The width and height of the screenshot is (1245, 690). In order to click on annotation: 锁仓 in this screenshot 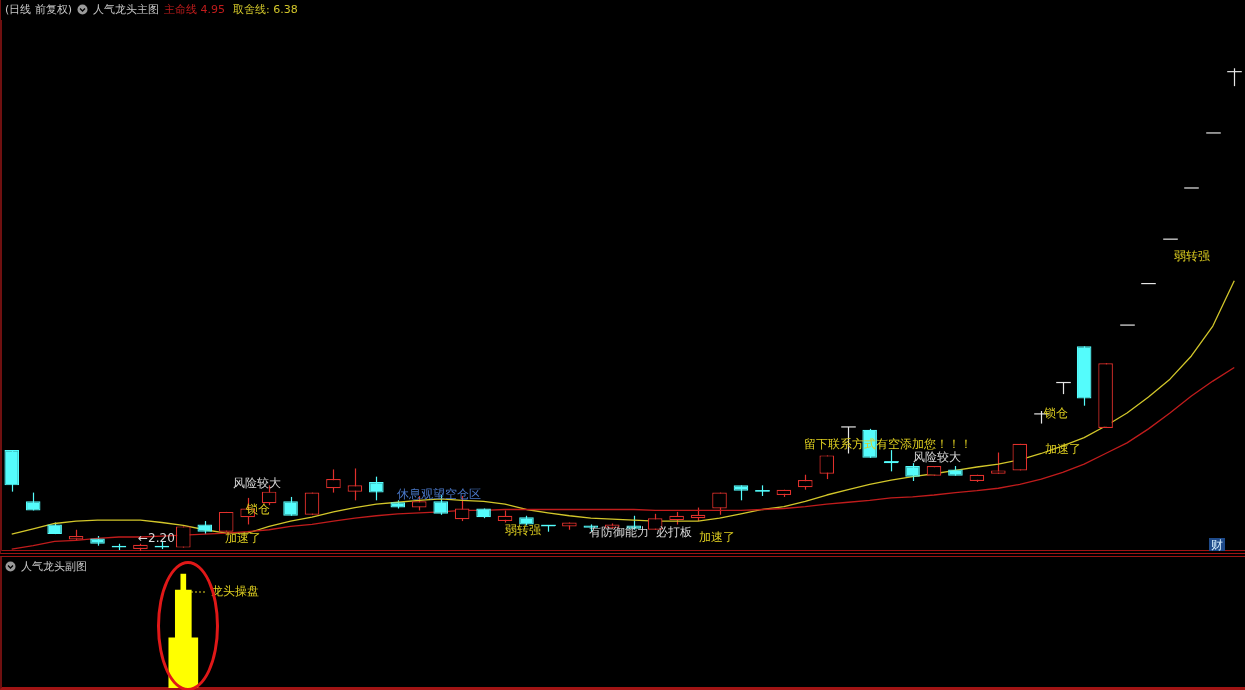, I will do `click(1055, 413)`.